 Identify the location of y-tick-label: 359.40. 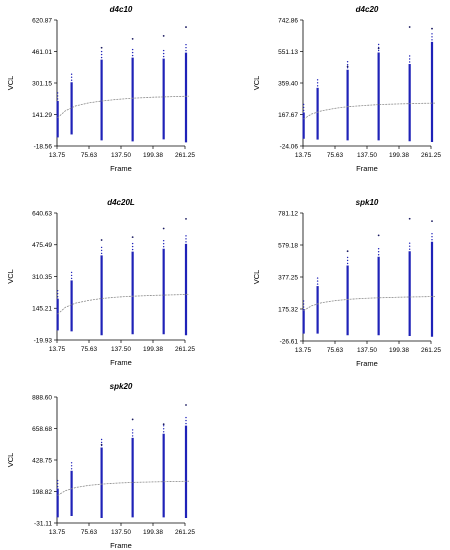
(288, 83).